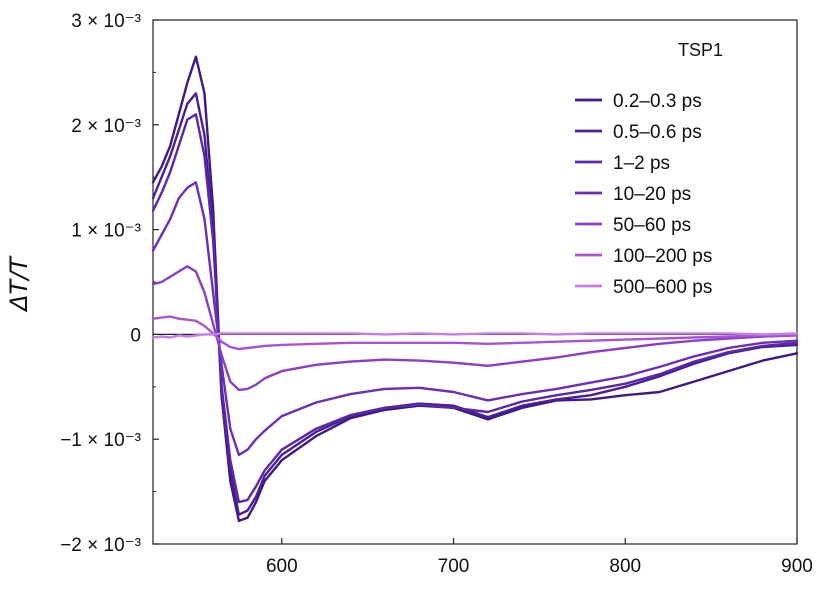 The width and height of the screenshot is (829, 608). Describe the element at coordinates (700, 50) in the screenshot. I see `legend-title: TSP1` at that location.